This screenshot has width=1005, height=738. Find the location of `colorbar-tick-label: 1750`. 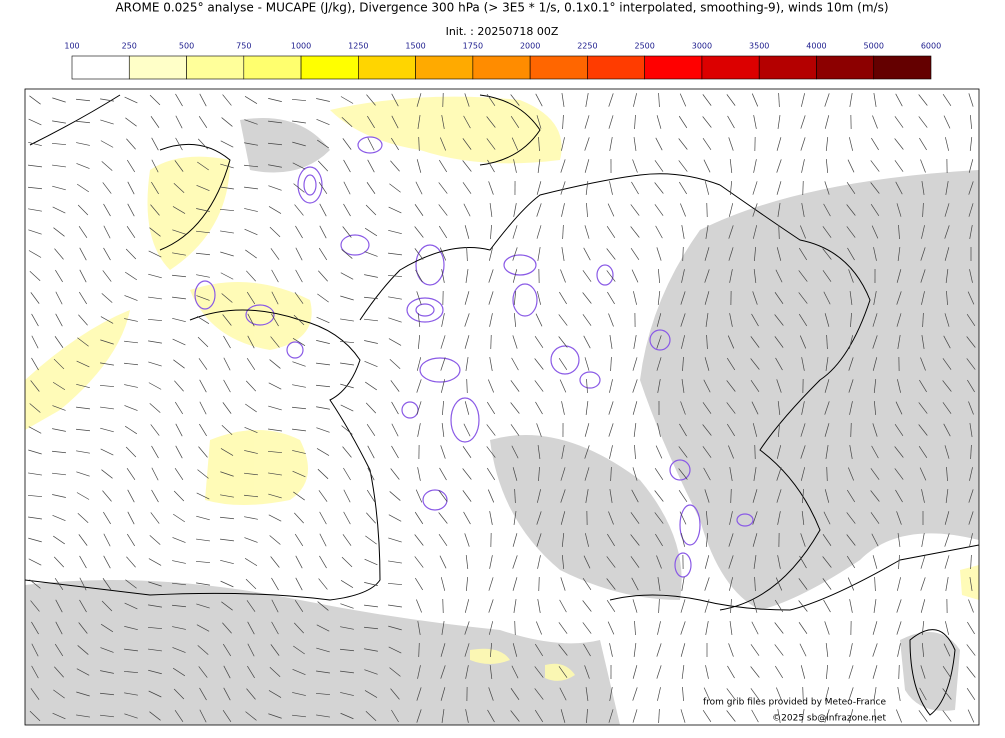

colorbar-tick-label: 1750 is located at coordinates (473, 46).